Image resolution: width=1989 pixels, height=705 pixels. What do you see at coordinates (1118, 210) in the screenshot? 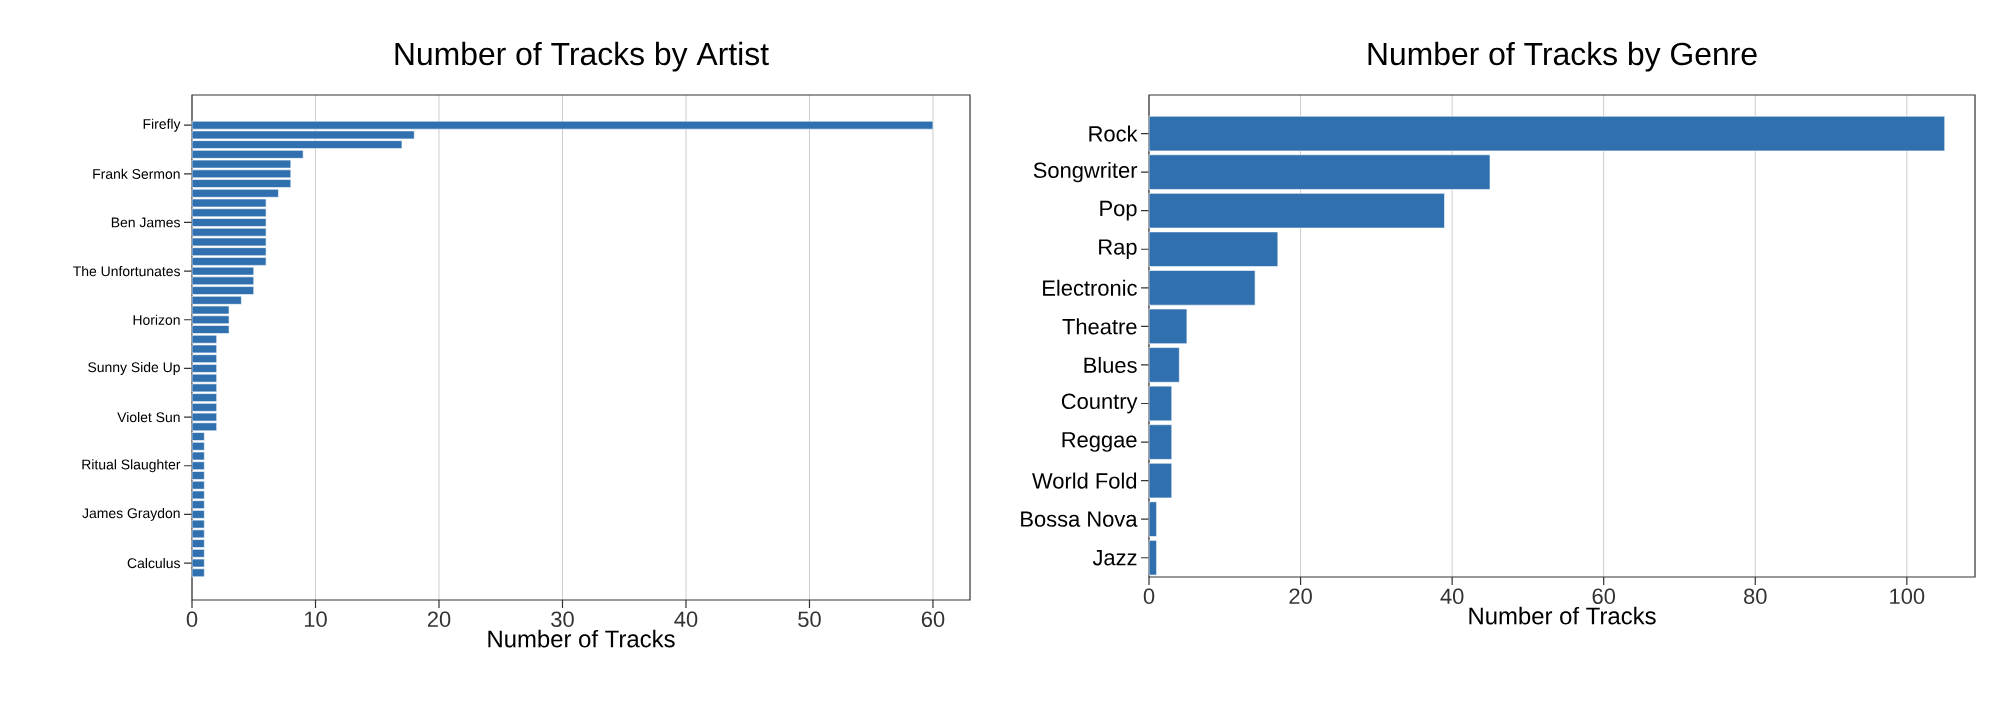
I see `y-tick-label: Pop` at bounding box center [1118, 210].